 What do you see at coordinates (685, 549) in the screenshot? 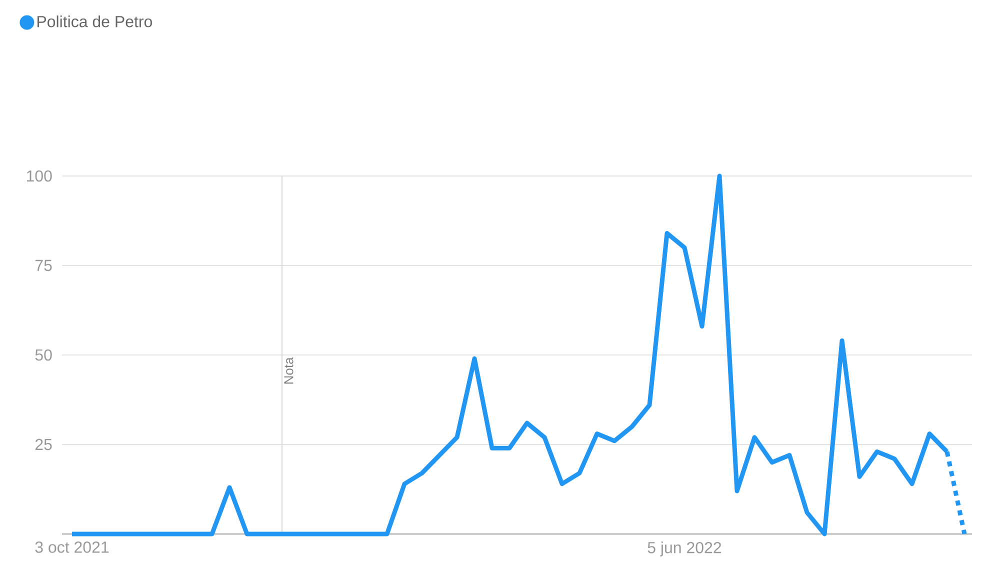
I see `x-tick-label: 5 jun 2022` at bounding box center [685, 549].